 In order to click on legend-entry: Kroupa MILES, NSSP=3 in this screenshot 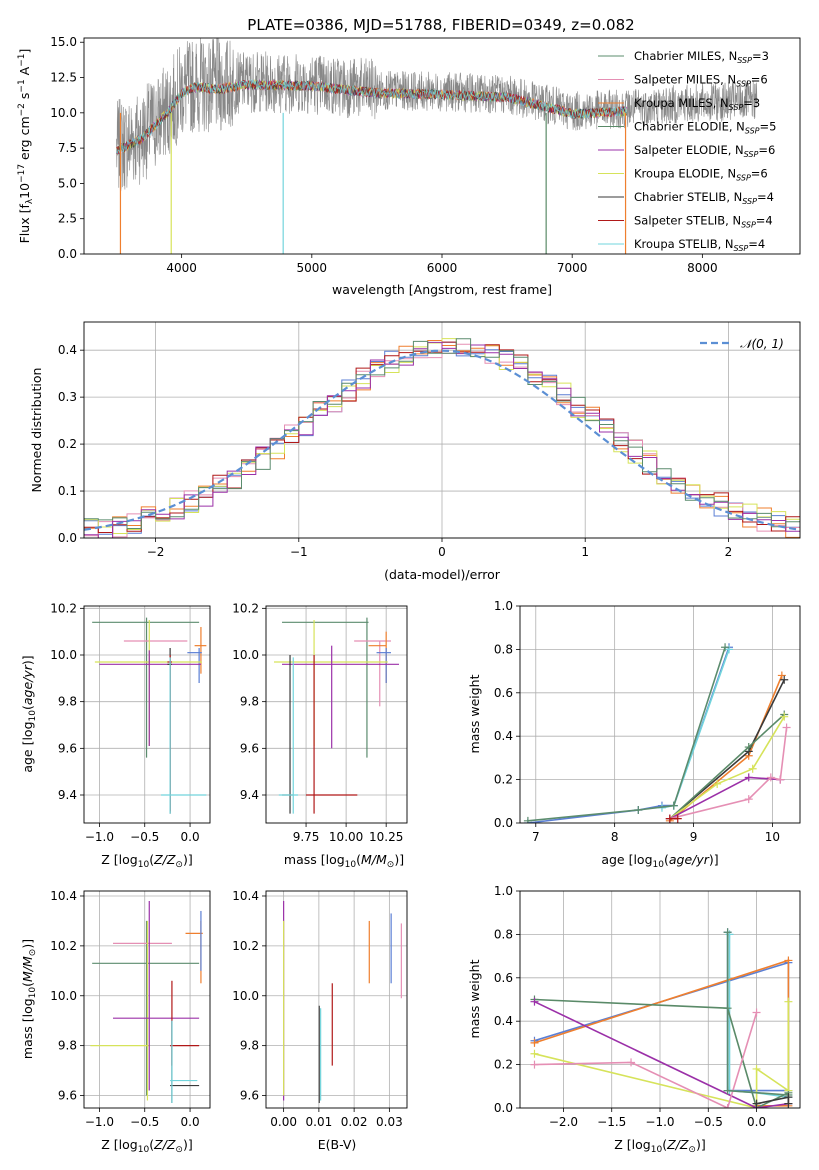, I will do `click(697, 104)`.